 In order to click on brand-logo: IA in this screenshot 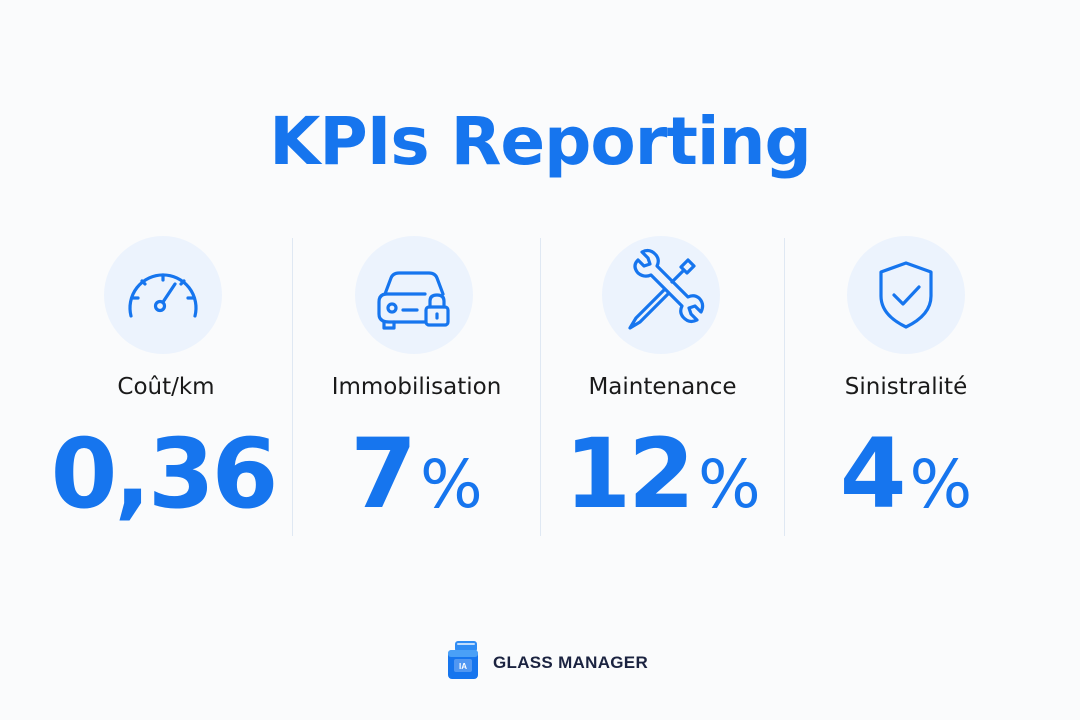, I will do `click(464, 660)`.